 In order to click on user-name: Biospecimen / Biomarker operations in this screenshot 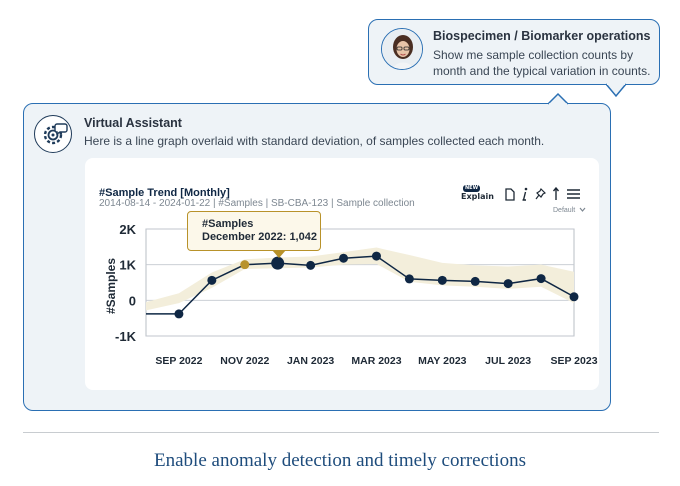, I will do `click(542, 36)`.